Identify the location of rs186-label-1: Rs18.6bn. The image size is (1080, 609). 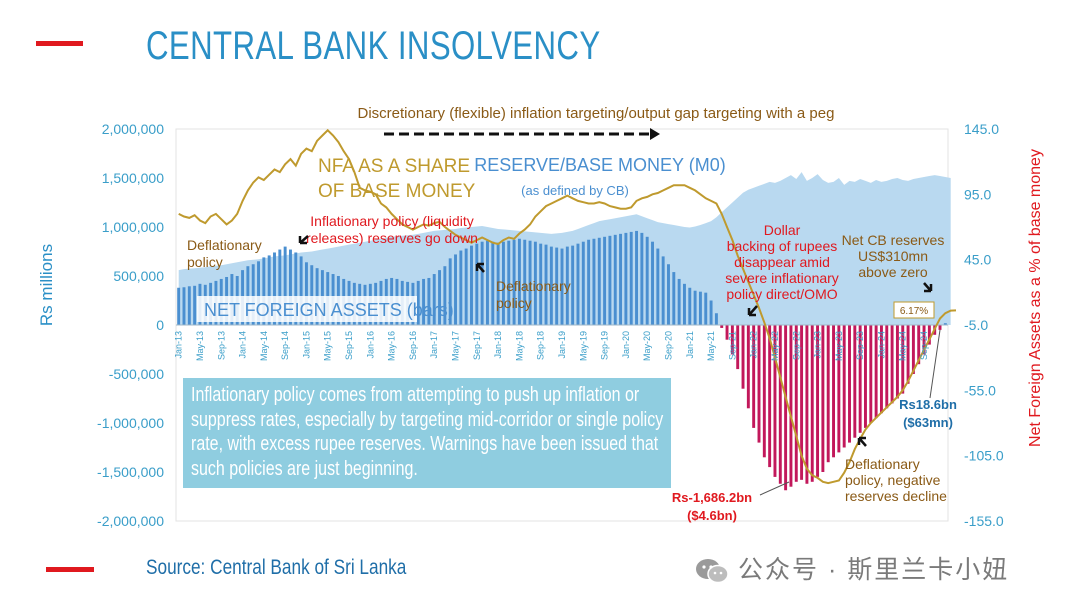
(928, 404).